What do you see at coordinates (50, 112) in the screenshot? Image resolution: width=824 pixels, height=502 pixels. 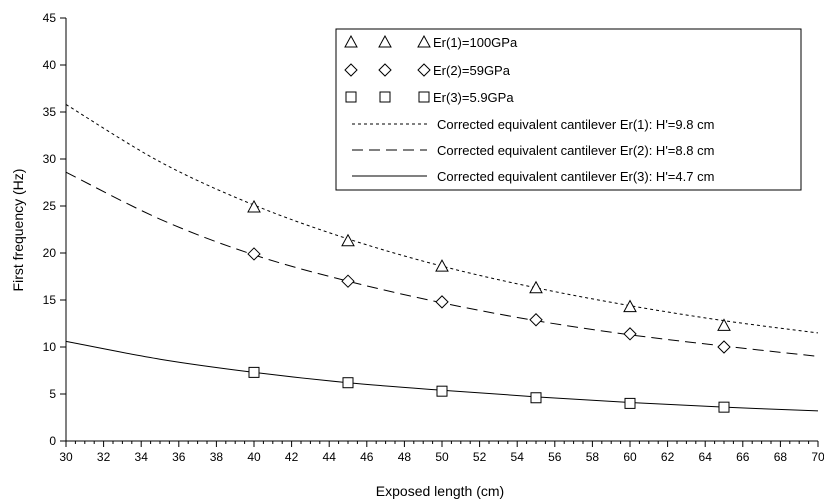 I see `y-tick-label: 35` at bounding box center [50, 112].